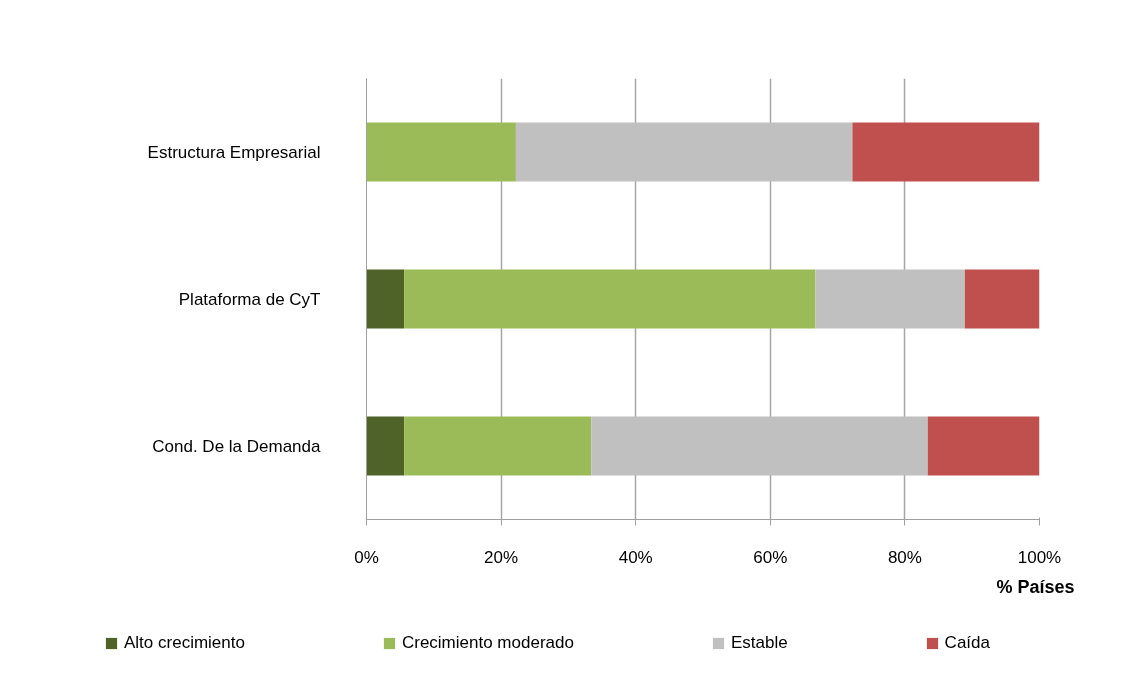 The image size is (1124, 681). Describe the element at coordinates (1035, 586) in the screenshot. I see `x-axis-title: % Países` at that location.